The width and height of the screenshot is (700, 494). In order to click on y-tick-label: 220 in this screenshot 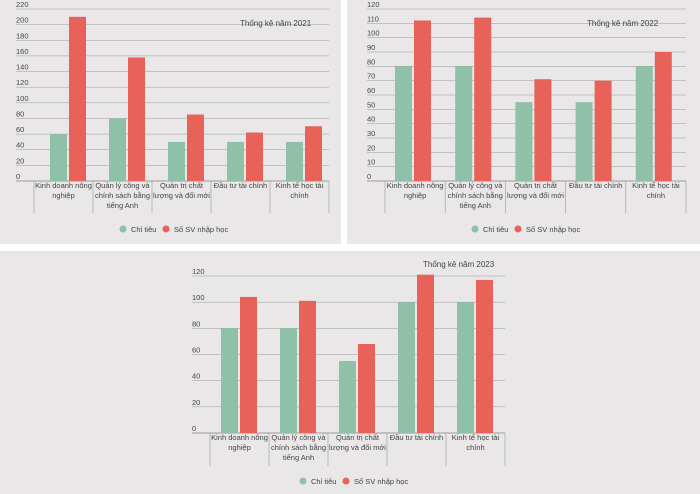, I will do `click(22, 4)`.